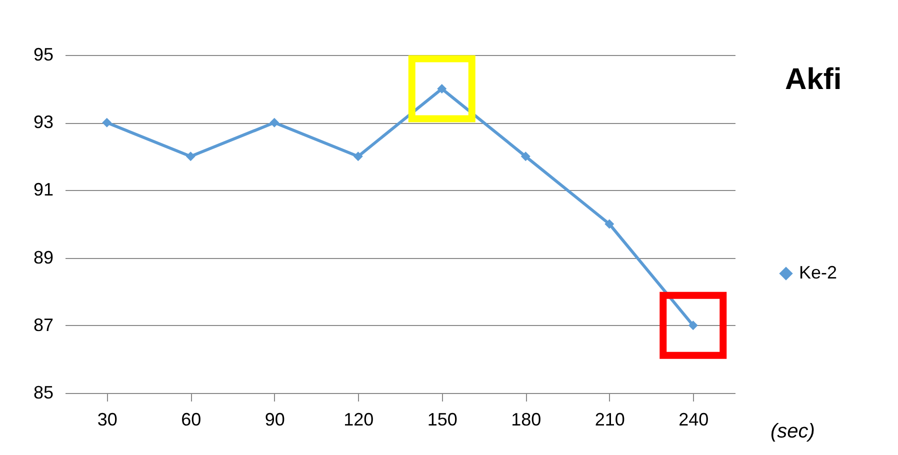 This screenshot has height=455, width=898. What do you see at coordinates (191, 420) in the screenshot?
I see `x-tick-label: 60` at bounding box center [191, 420].